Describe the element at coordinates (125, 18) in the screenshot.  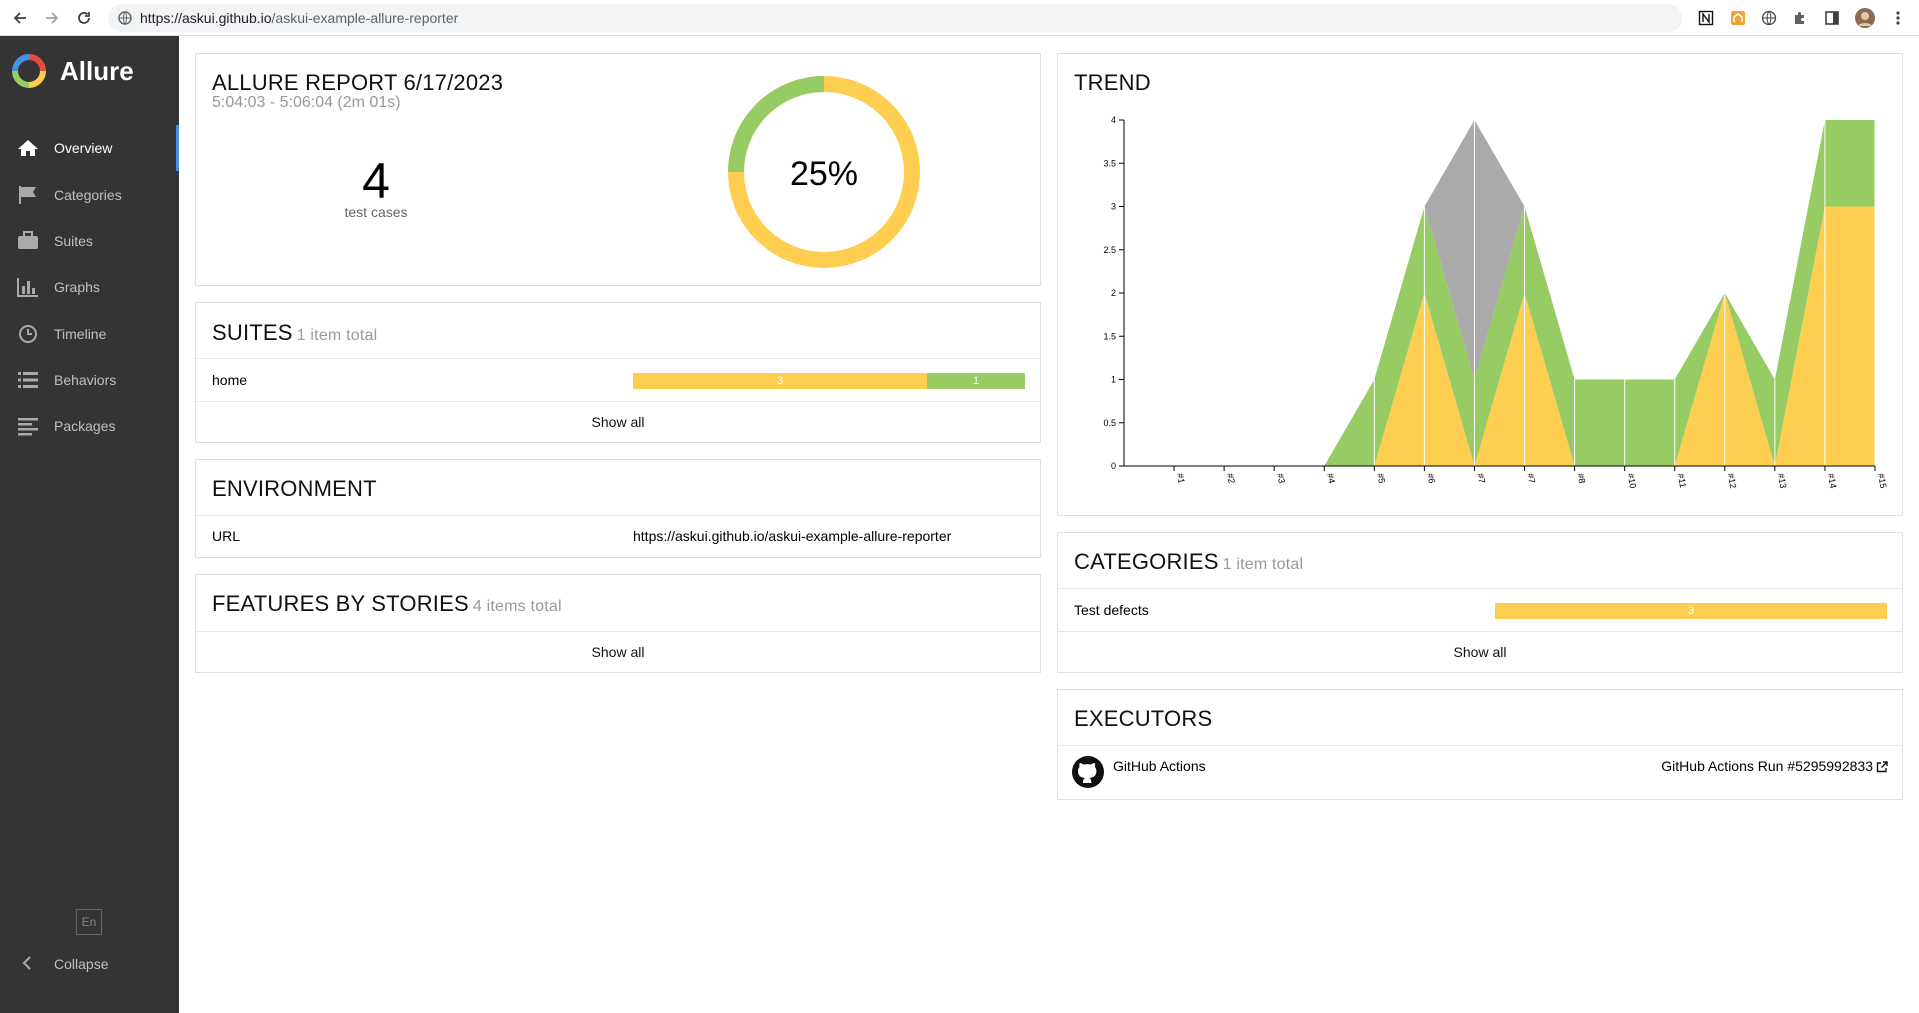
I see `site-info-icon` at that location.